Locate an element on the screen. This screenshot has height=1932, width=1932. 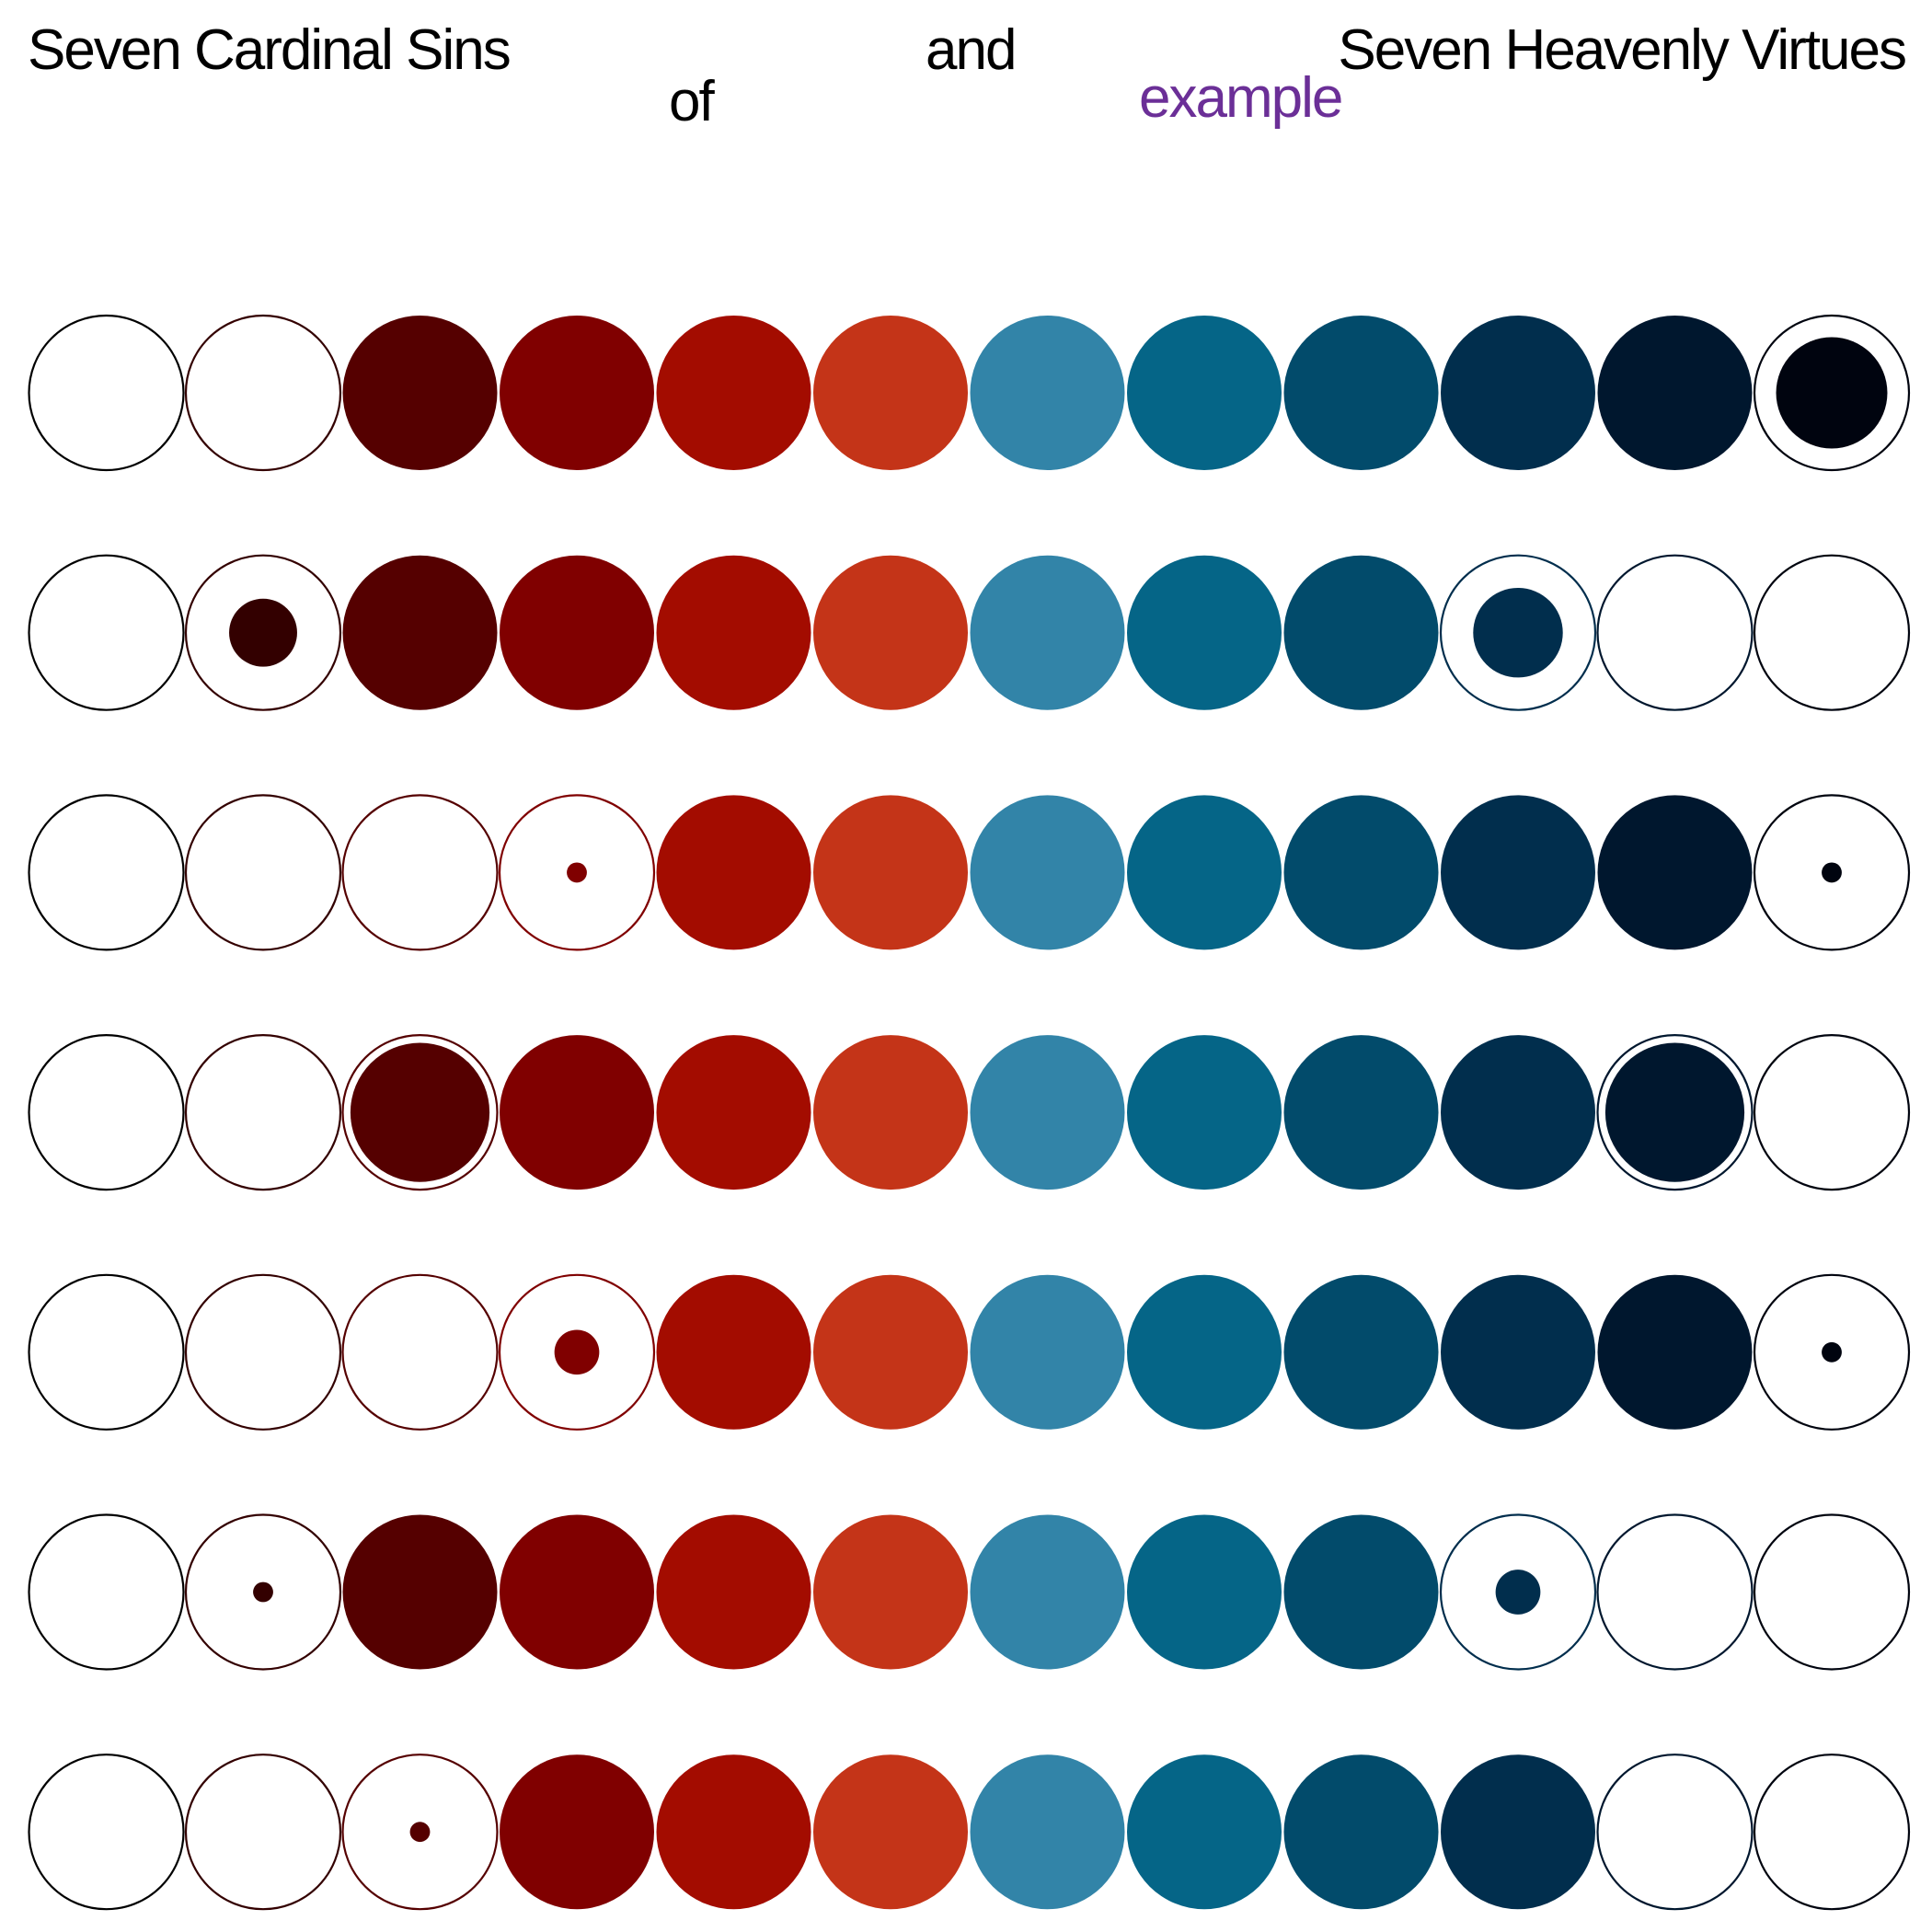
sins-heading: Seven Cardinal Sins is located at coordinates (270, 50).